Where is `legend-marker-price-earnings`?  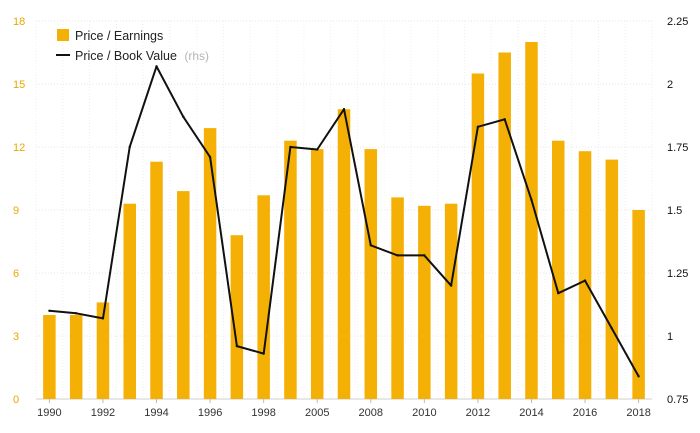 legend-marker-price-earnings is located at coordinates (63, 35).